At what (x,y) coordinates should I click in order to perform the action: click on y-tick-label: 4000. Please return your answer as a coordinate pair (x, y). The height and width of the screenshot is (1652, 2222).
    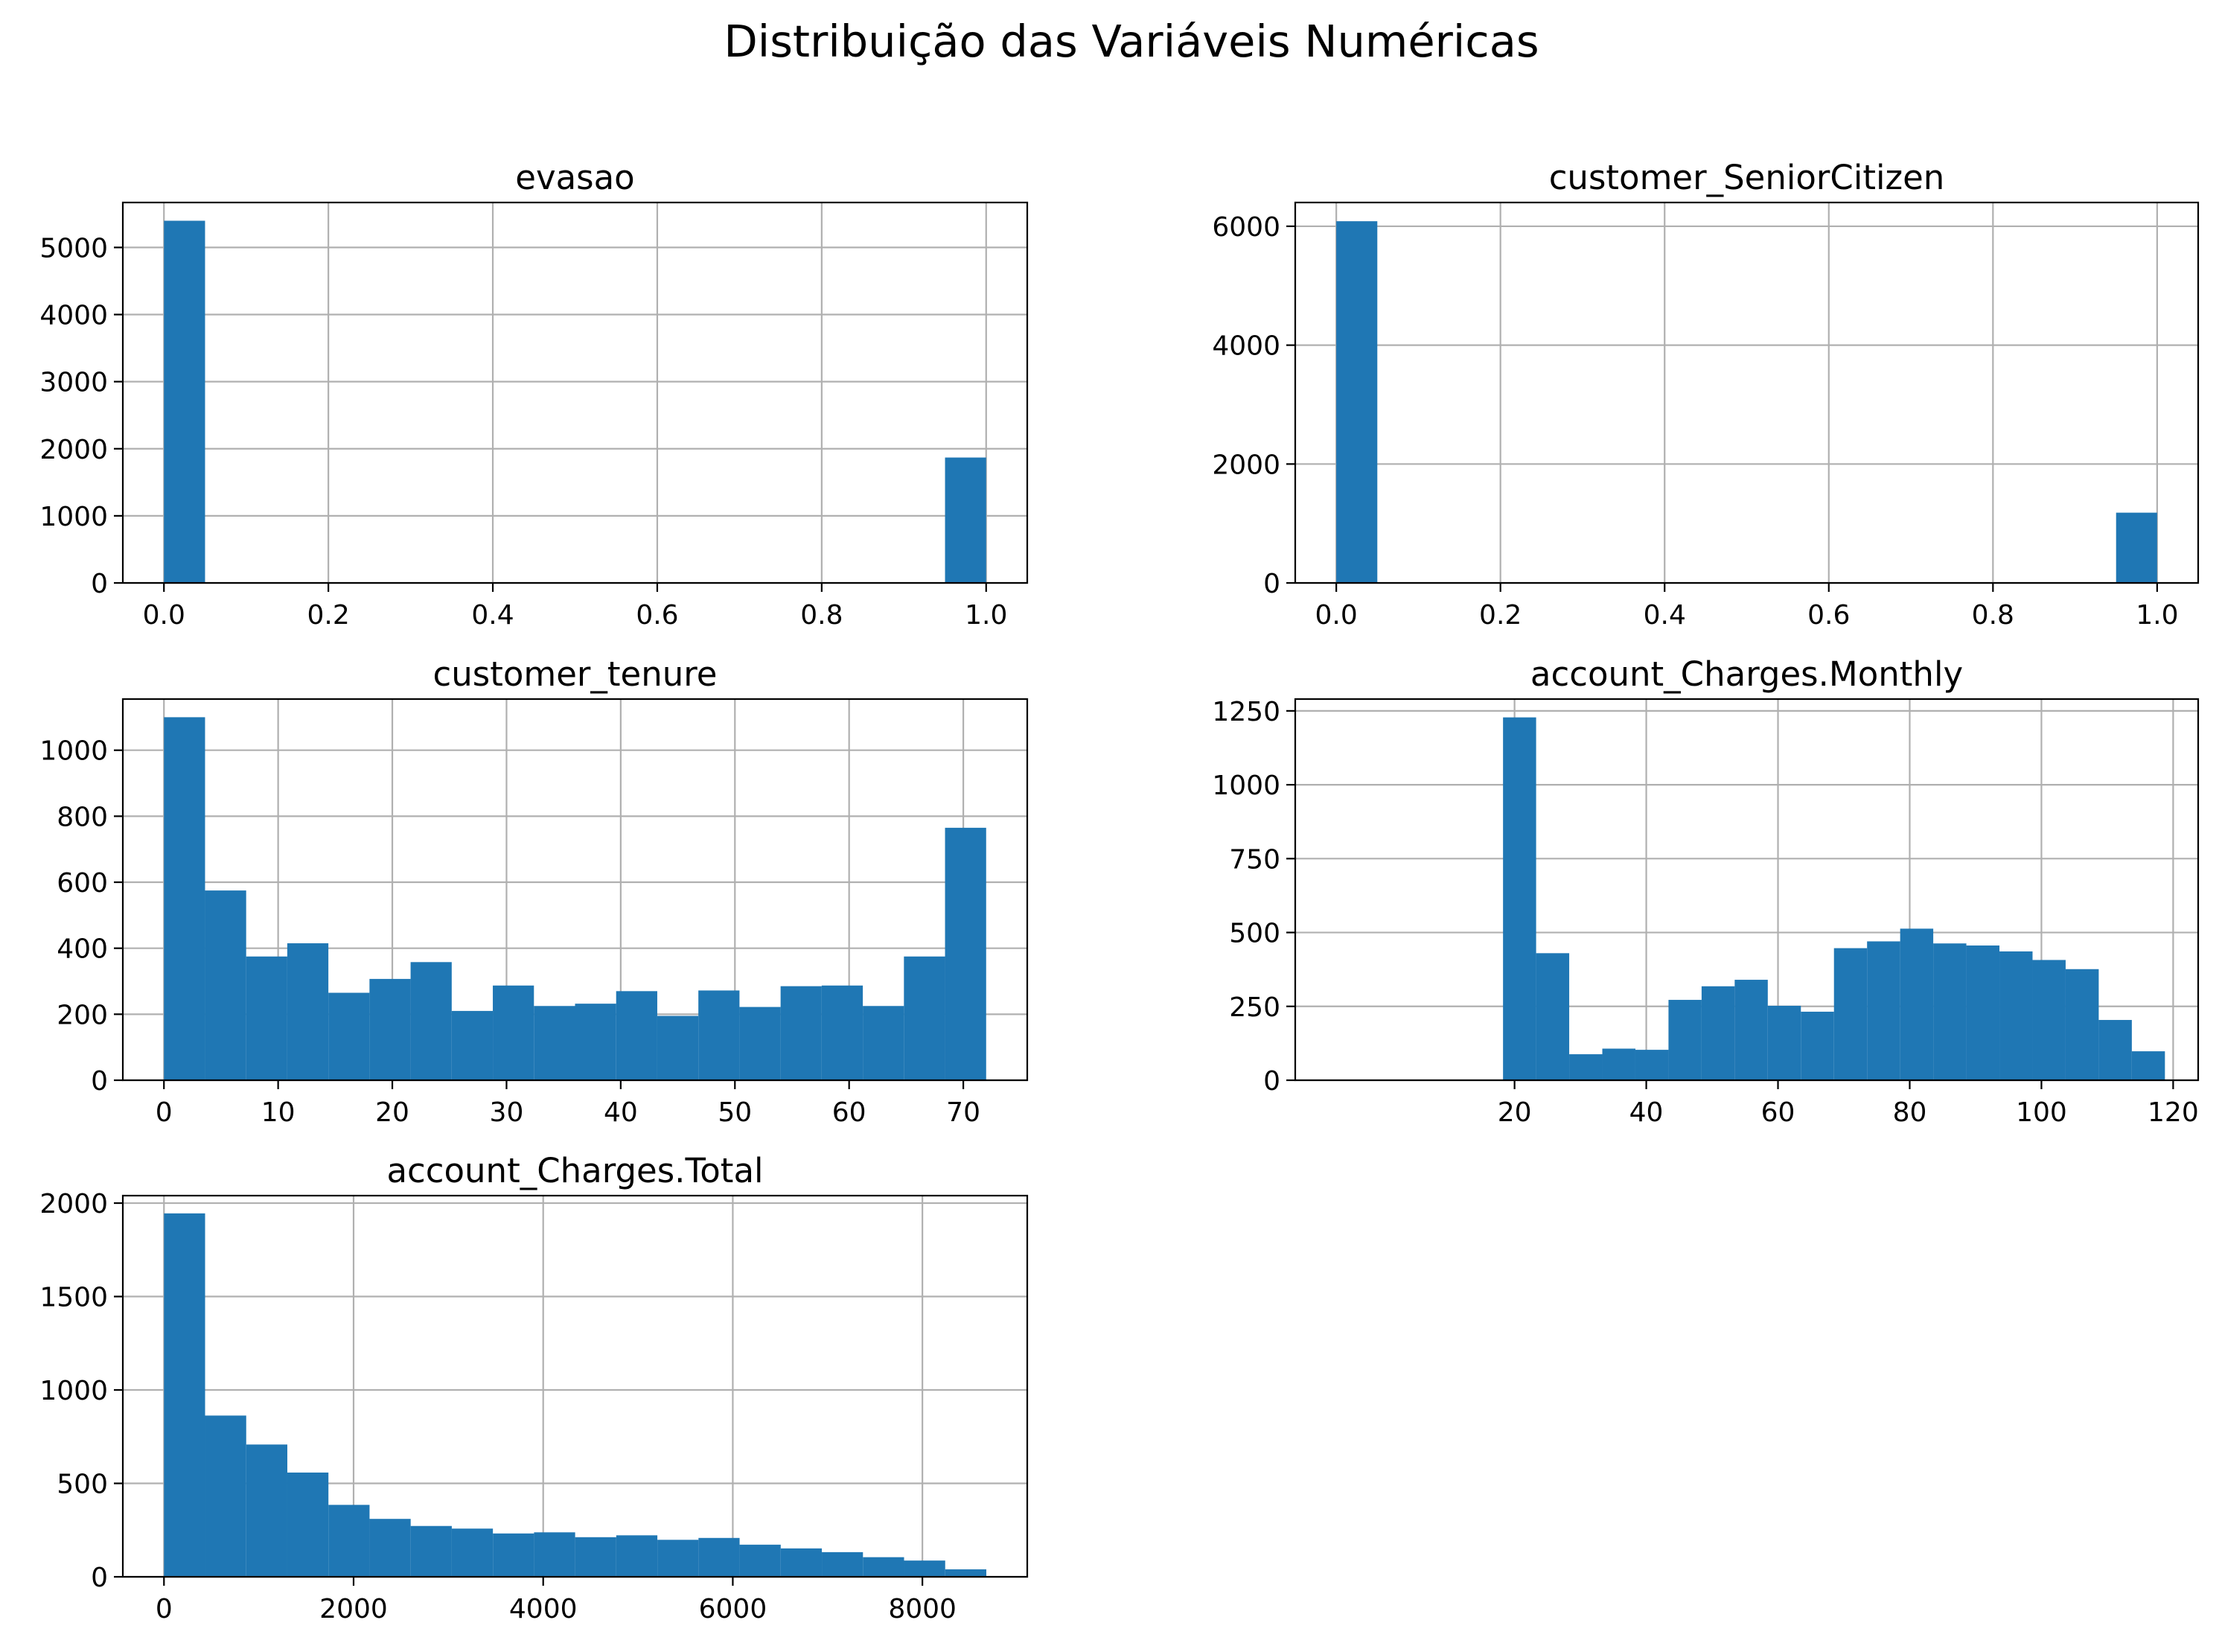
    Looking at the image, I should click on (73, 316).